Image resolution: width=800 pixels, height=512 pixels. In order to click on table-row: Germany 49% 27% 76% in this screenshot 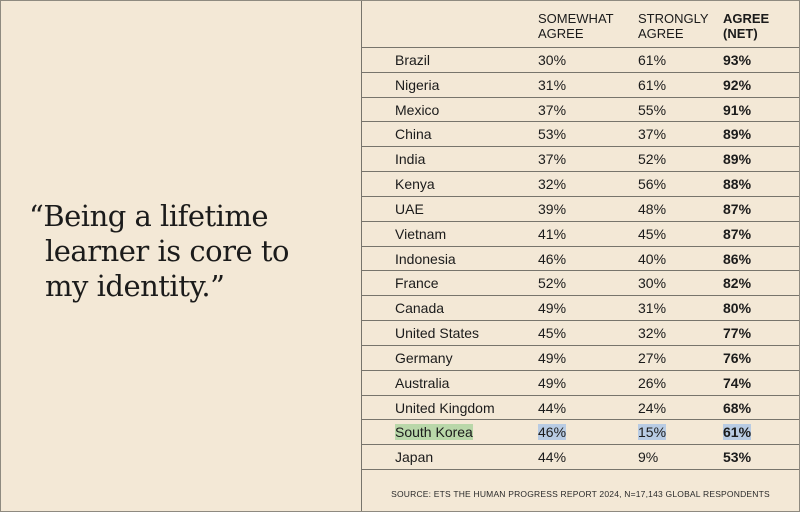, I will do `click(580, 358)`.